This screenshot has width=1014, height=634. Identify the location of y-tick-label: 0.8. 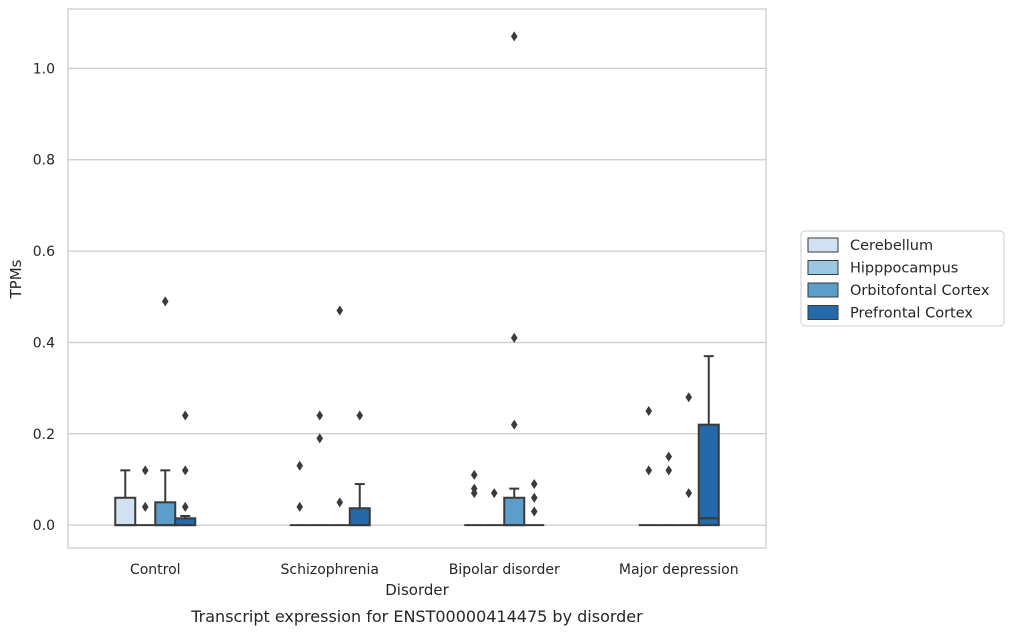
(44, 161).